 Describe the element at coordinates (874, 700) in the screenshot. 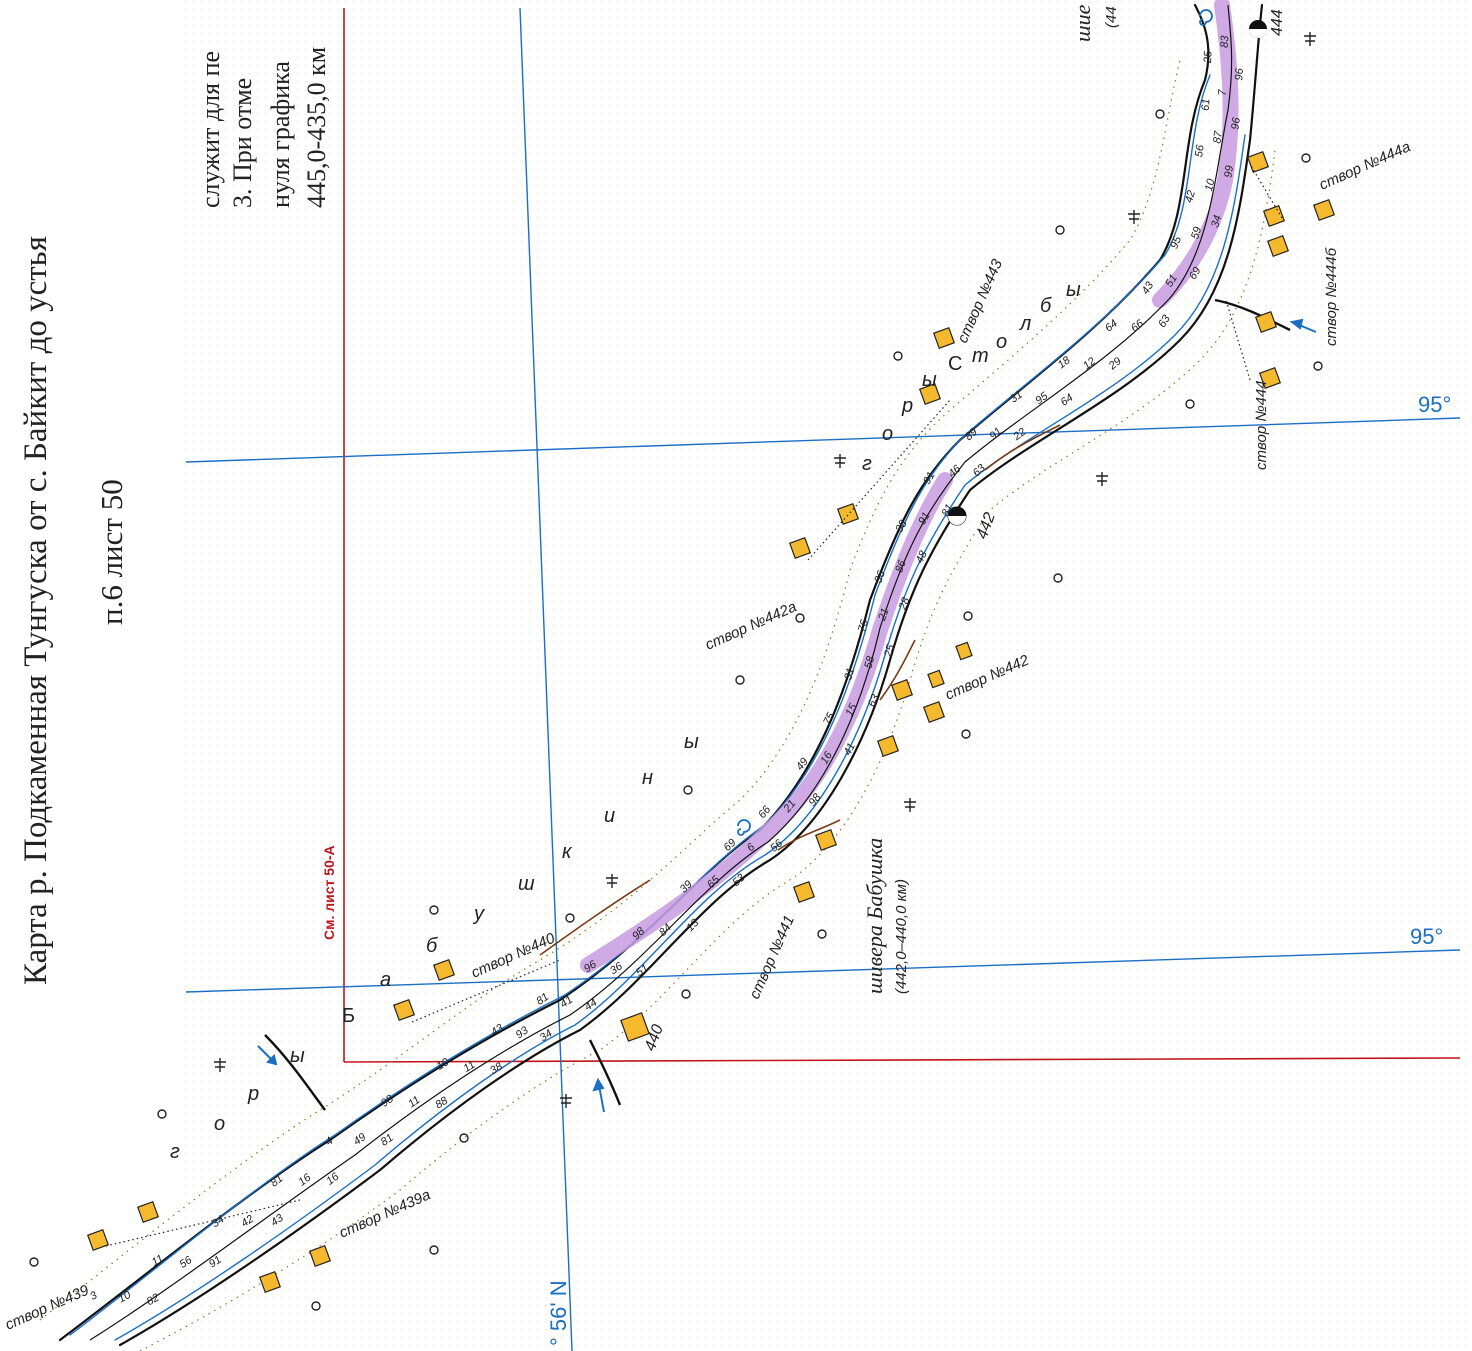

I see `depth-value: 63` at that location.